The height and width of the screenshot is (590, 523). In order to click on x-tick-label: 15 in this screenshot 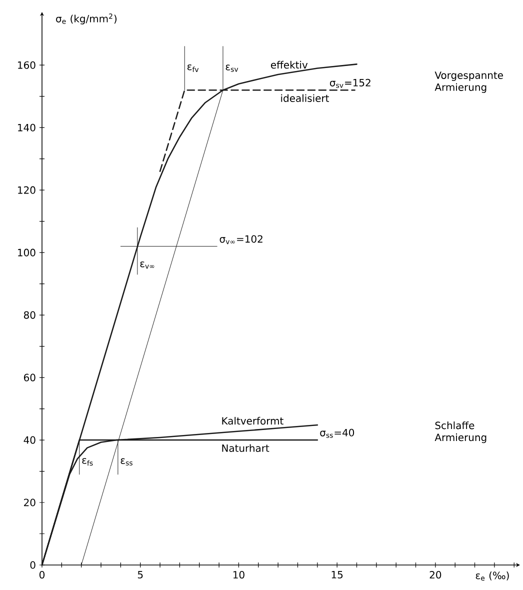, I will do `click(337, 574)`.